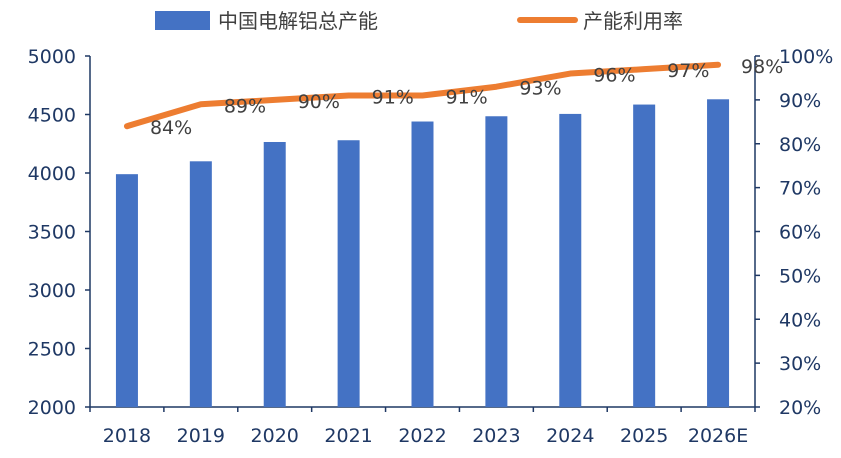 The image size is (841, 458). Describe the element at coordinates (127, 436) in the screenshot. I see `x-tick-label: 2018` at that location.